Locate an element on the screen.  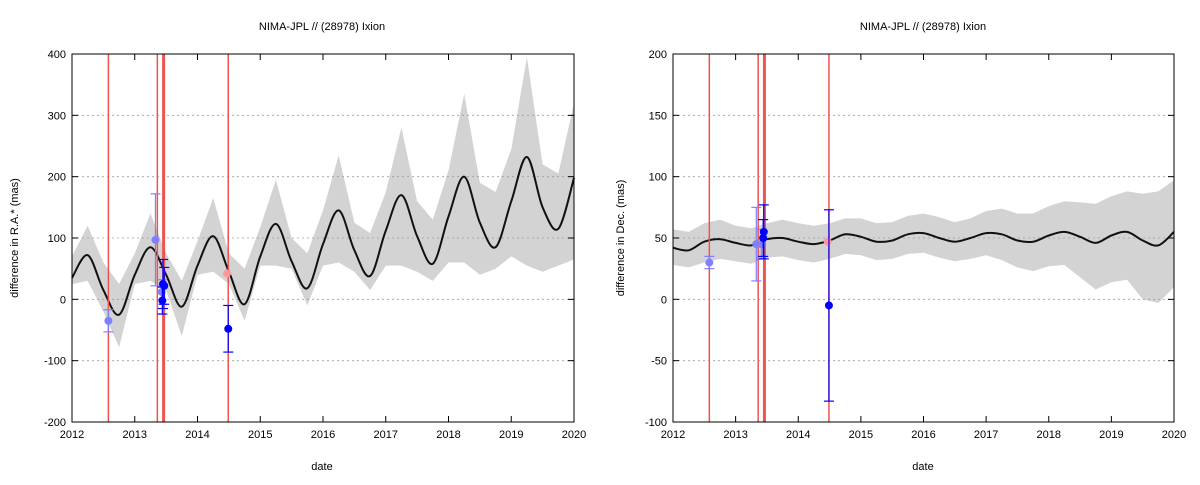
dec-y-tick-label: 150 is located at coordinates (658, 116).